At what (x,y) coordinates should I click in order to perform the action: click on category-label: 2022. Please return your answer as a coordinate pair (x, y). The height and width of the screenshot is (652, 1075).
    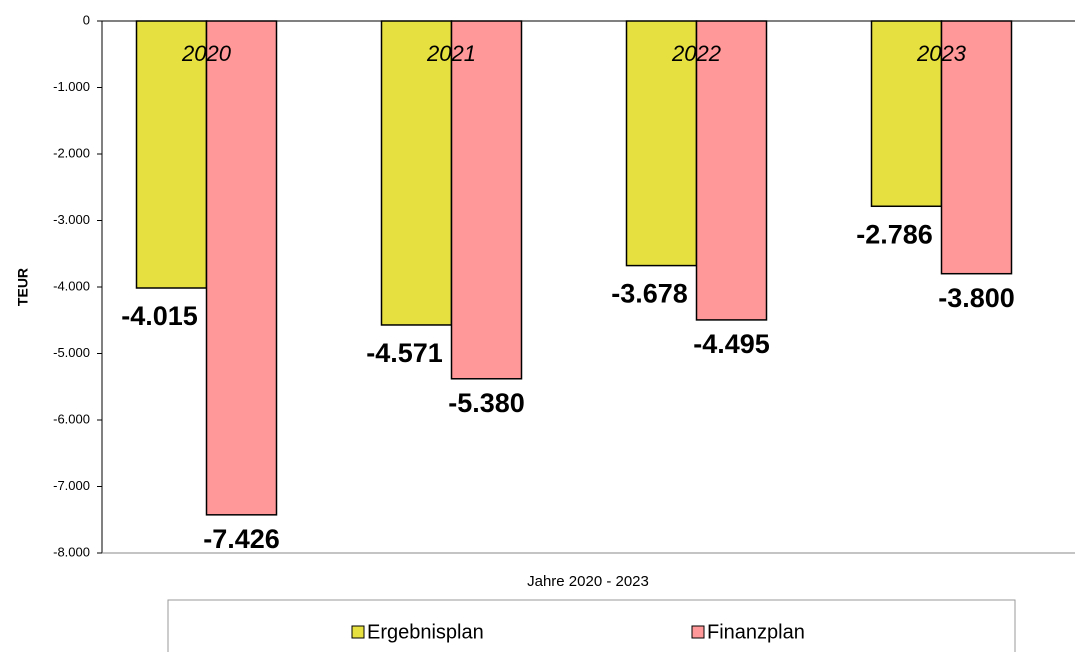
    Looking at the image, I should click on (696, 53).